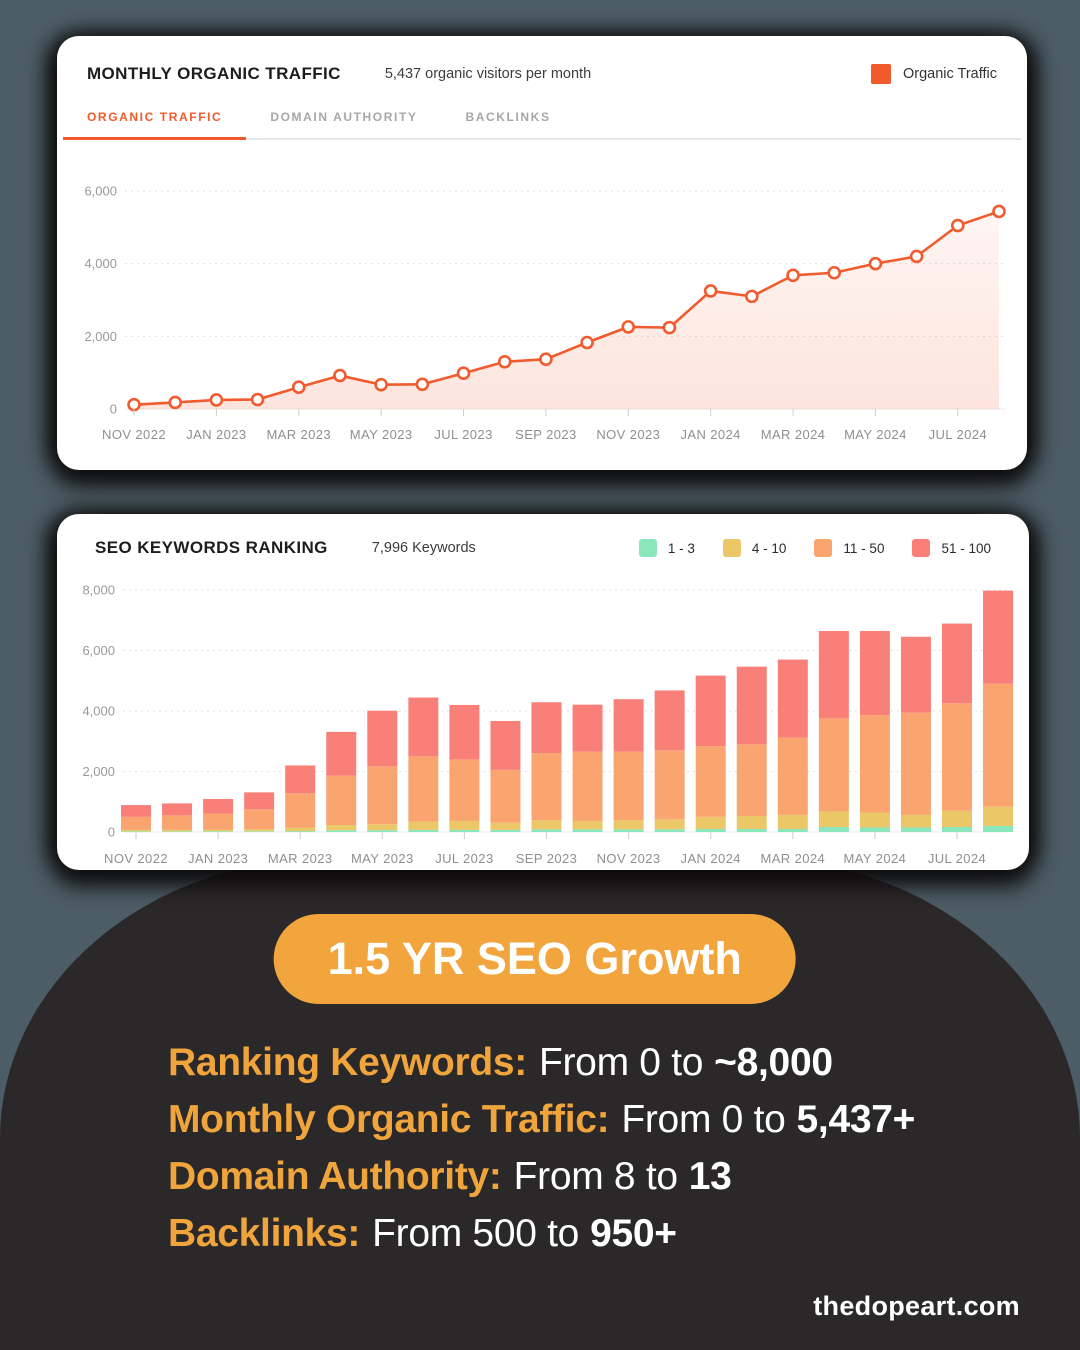  What do you see at coordinates (966, 548) in the screenshot?
I see `legend-label-51-100: 51 - 100` at bounding box center [966, 548].